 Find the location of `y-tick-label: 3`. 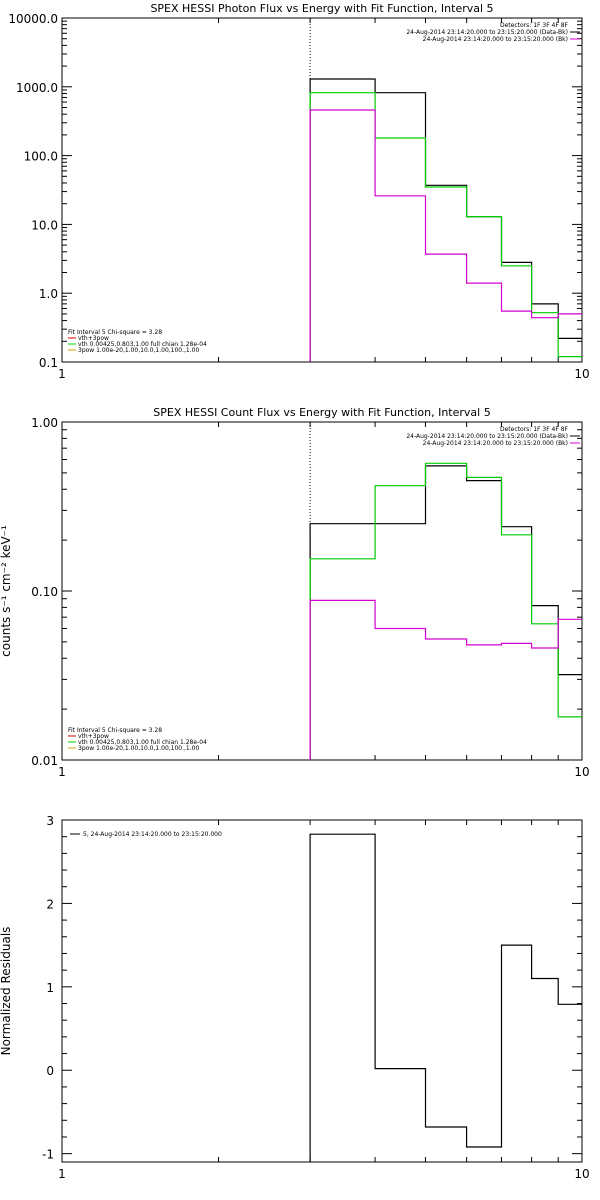

y-tick-label: 3 is located at coordinates (50, 821).